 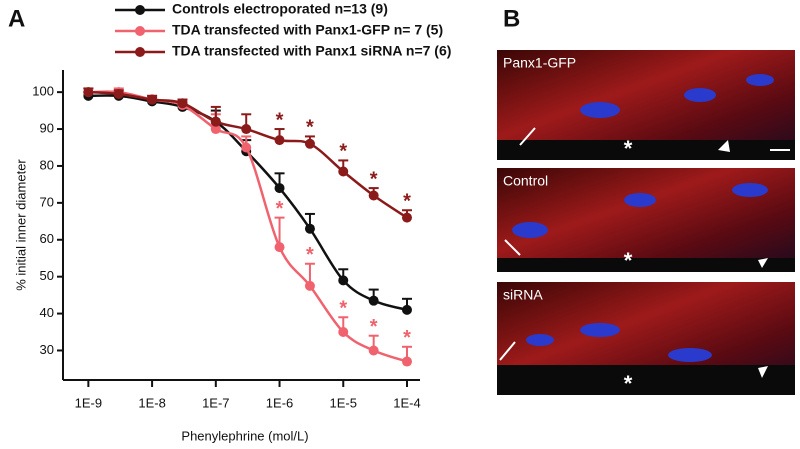 I want to click on x-tick-label: 1E-7, so click(x=215, y=402).